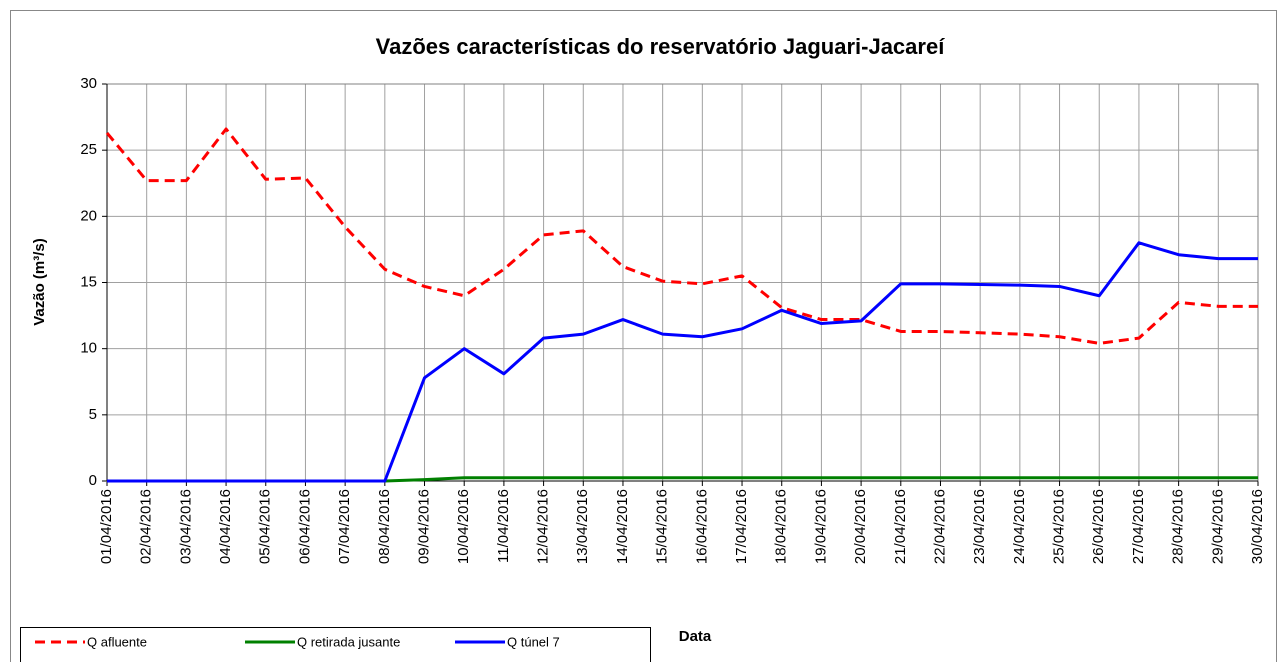  What do you see at coordinates (1217, 526) in the screenshot?
I see `x-tick-label: 29/04/2016` at bounding box center [1217, 526].